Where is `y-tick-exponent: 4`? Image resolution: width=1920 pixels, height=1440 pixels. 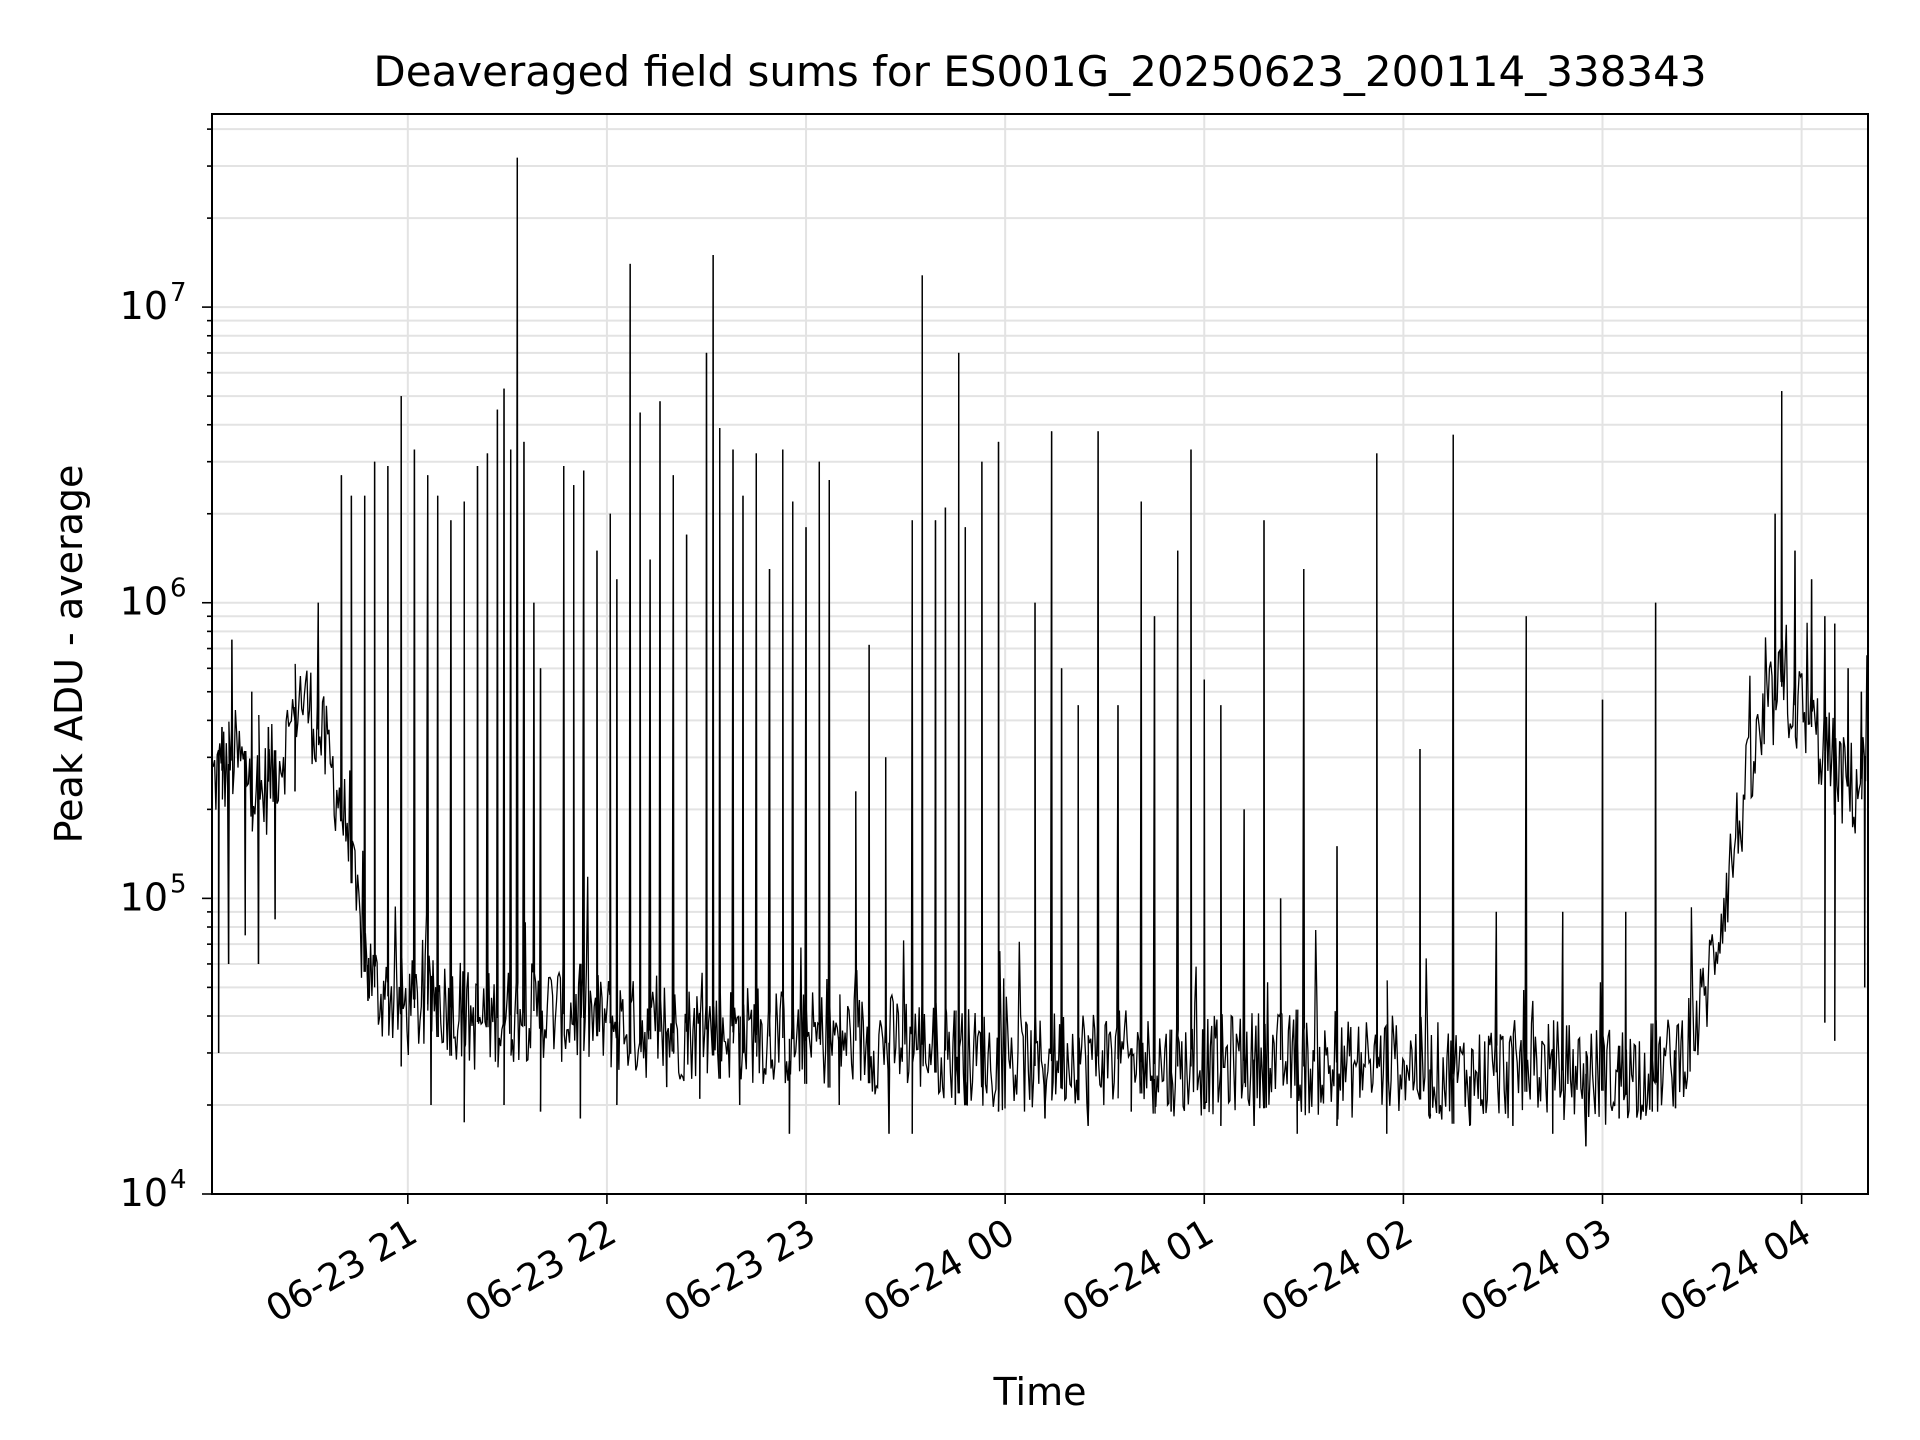
y-tick-exponent: 4 is located at coordinates (178, 1180).